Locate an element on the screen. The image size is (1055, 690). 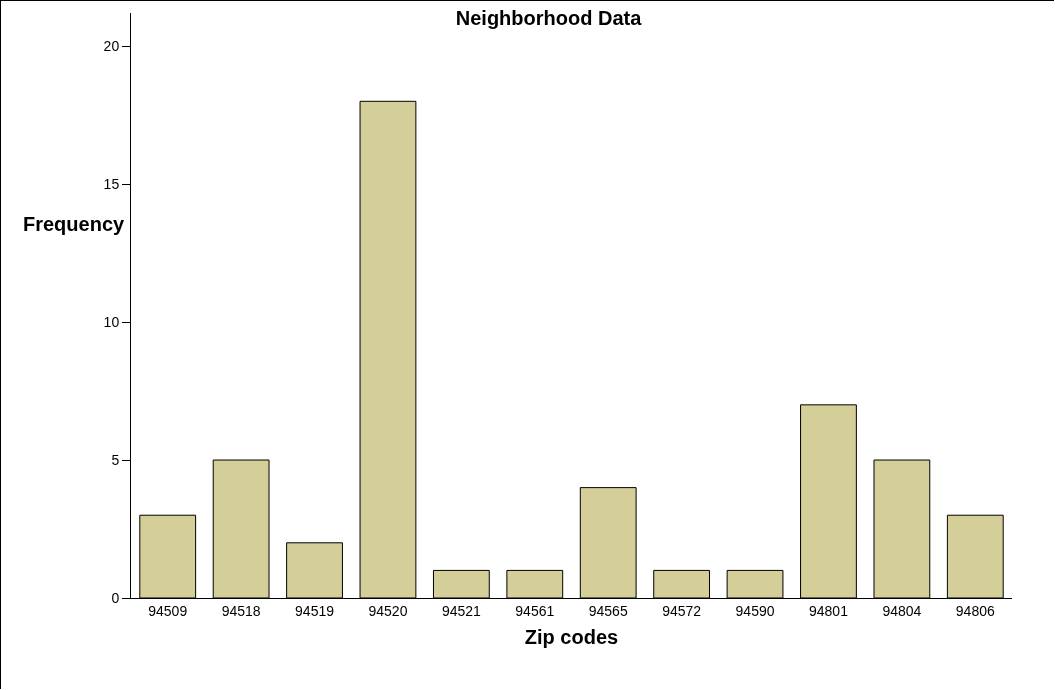
x-tick-label: 94565 is located at coordinates (608, 610).